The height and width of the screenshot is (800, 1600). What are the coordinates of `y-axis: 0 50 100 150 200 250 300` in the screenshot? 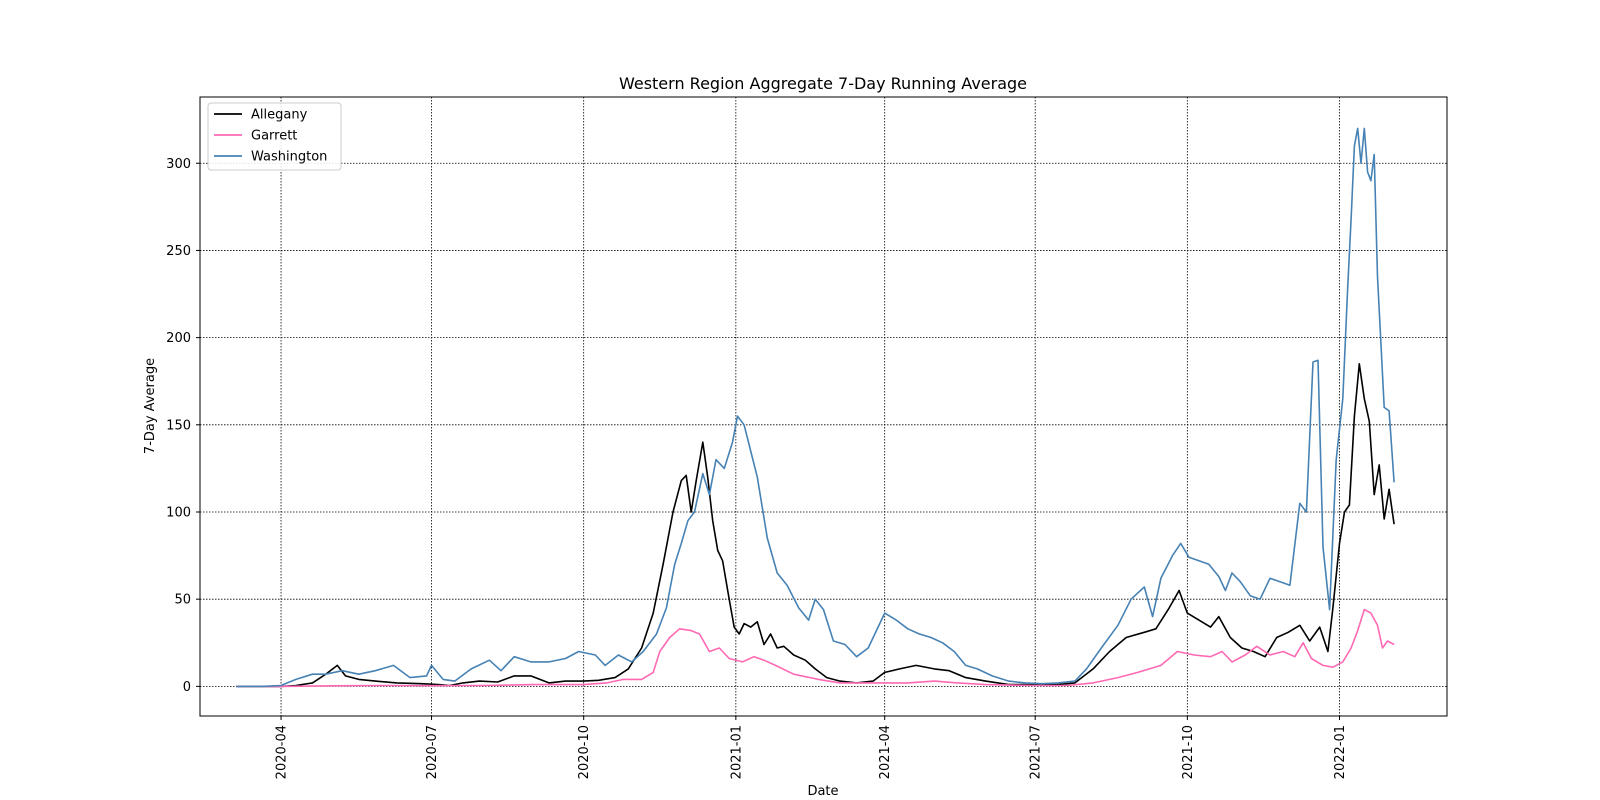 It's located at (183, 426).